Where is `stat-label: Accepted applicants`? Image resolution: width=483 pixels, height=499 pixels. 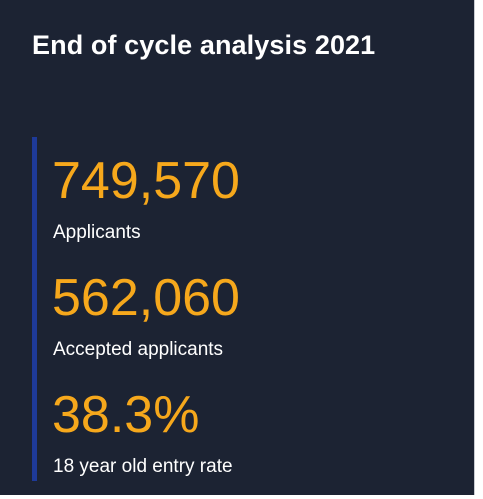 stat-label: Accepted applicants is located at coordinates (138, 349).